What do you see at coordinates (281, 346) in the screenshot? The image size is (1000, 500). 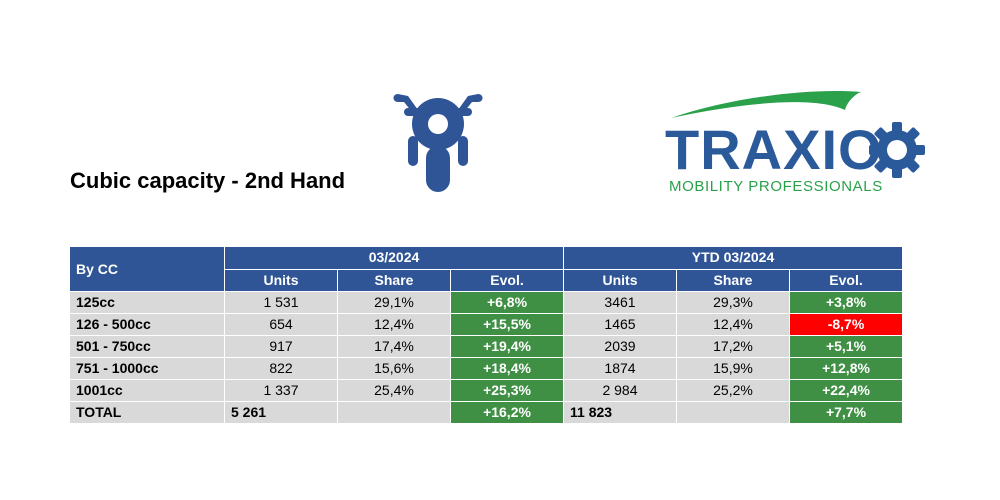 I see `month-units: 917` at bounding box center [281, 346].